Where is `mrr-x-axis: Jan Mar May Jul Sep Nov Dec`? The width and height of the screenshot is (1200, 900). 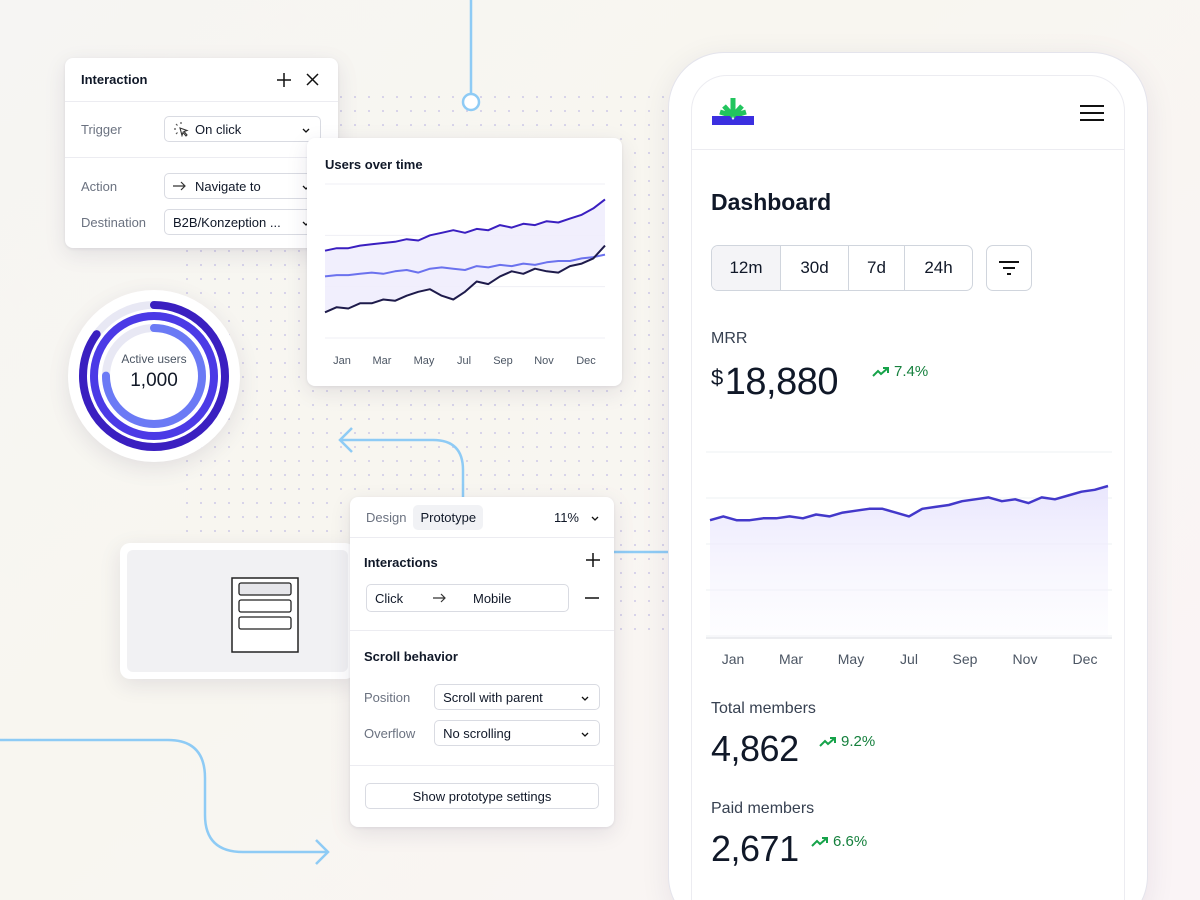 mrr-x-axis: Jan Mar May Jul Sep Nov Dec is located at coordinates (908, 661).